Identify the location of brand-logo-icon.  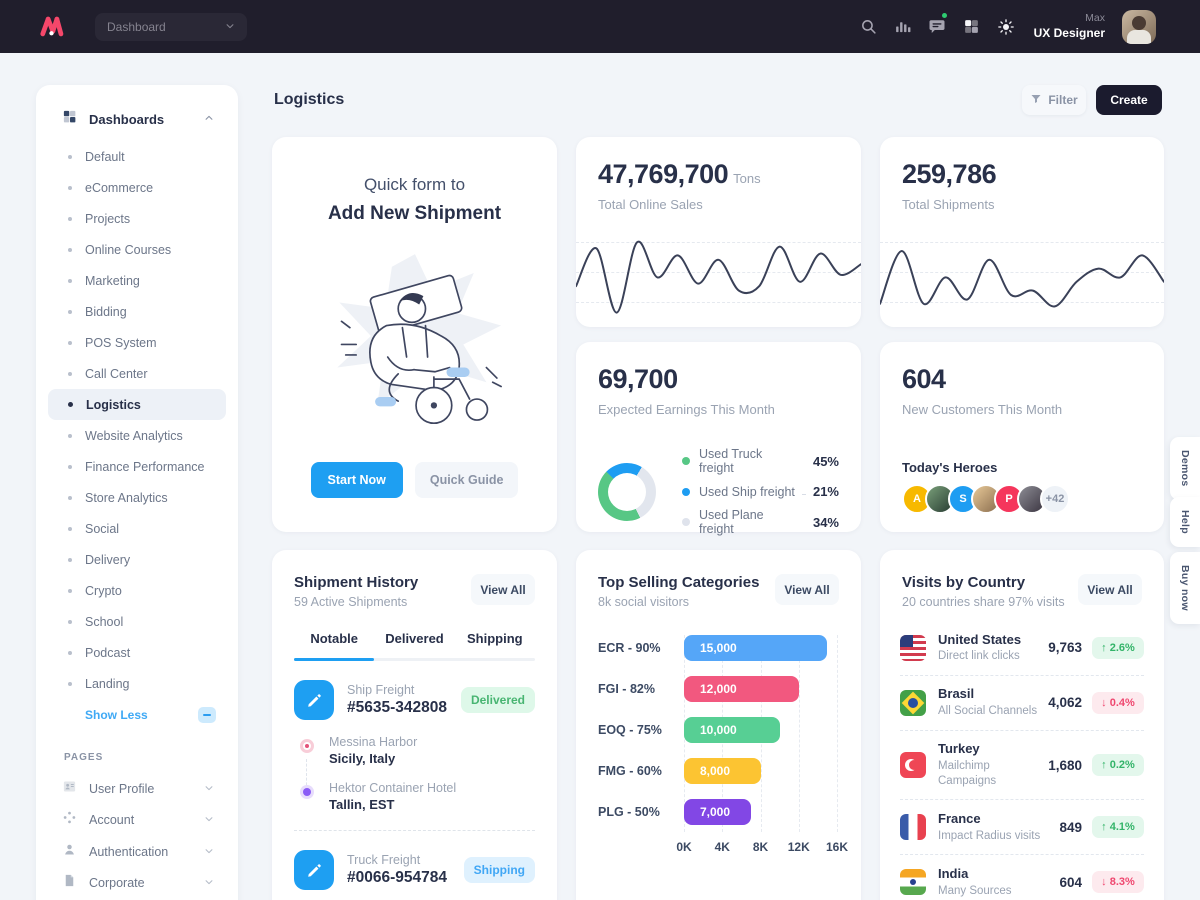
(51, 26).